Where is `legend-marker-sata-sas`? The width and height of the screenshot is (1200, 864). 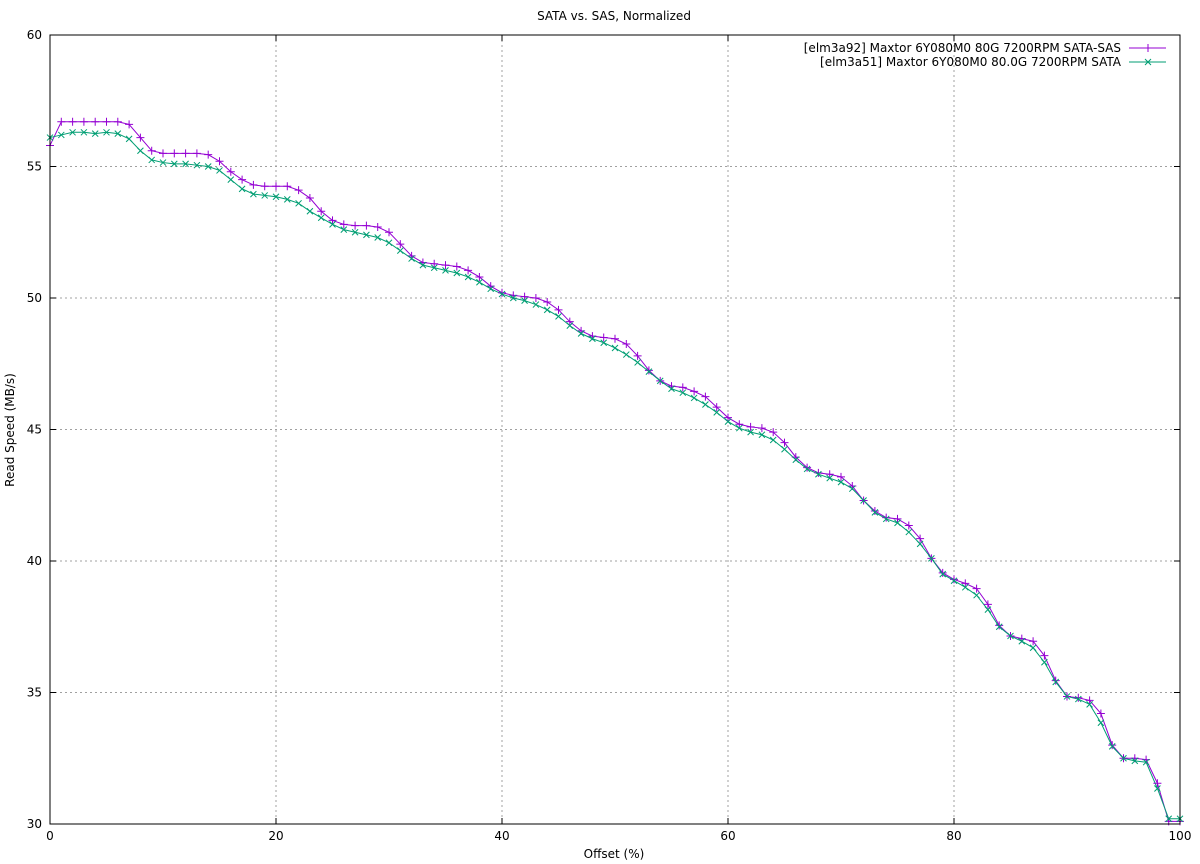
legend-marker-sata-sas is located at coordinates (1148, 48).